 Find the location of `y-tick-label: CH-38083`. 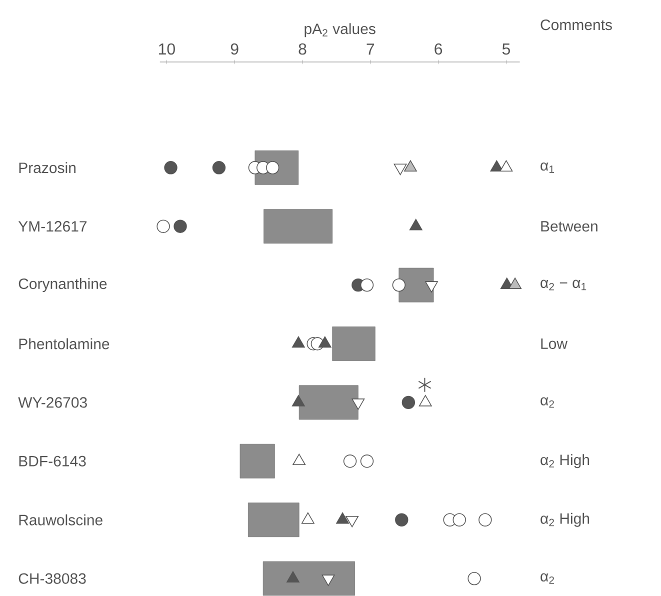

y-tick-label: CH-38083 is located at coordinates (52, 578).